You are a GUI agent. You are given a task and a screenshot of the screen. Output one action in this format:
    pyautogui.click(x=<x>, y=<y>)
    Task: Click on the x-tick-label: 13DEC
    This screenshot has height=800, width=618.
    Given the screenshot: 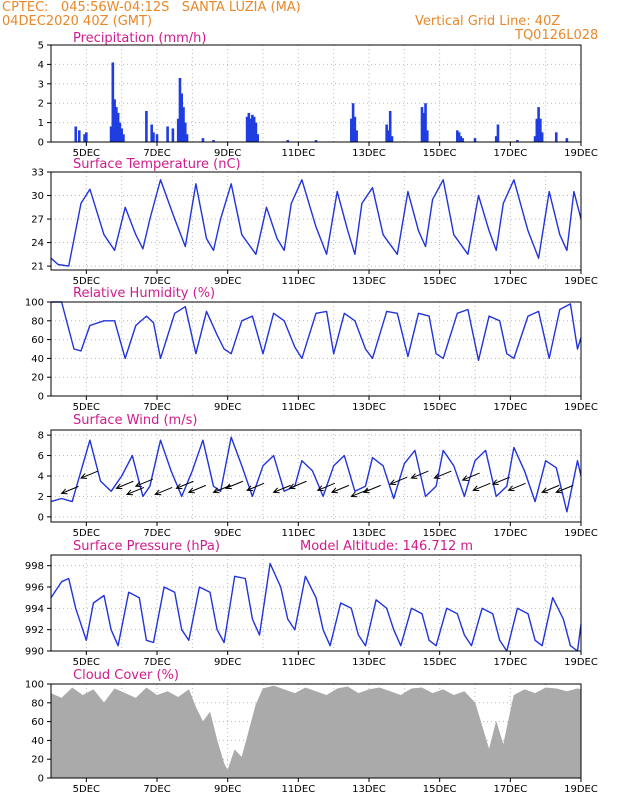 What is the action you would take?
    pyautogui.click(x=369, y=662)
    